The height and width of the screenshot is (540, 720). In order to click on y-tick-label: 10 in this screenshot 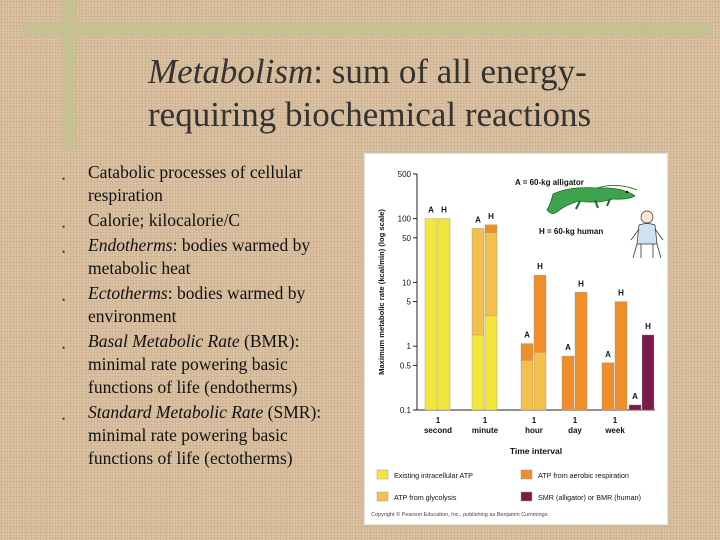, I will do `click(406, 282)`.